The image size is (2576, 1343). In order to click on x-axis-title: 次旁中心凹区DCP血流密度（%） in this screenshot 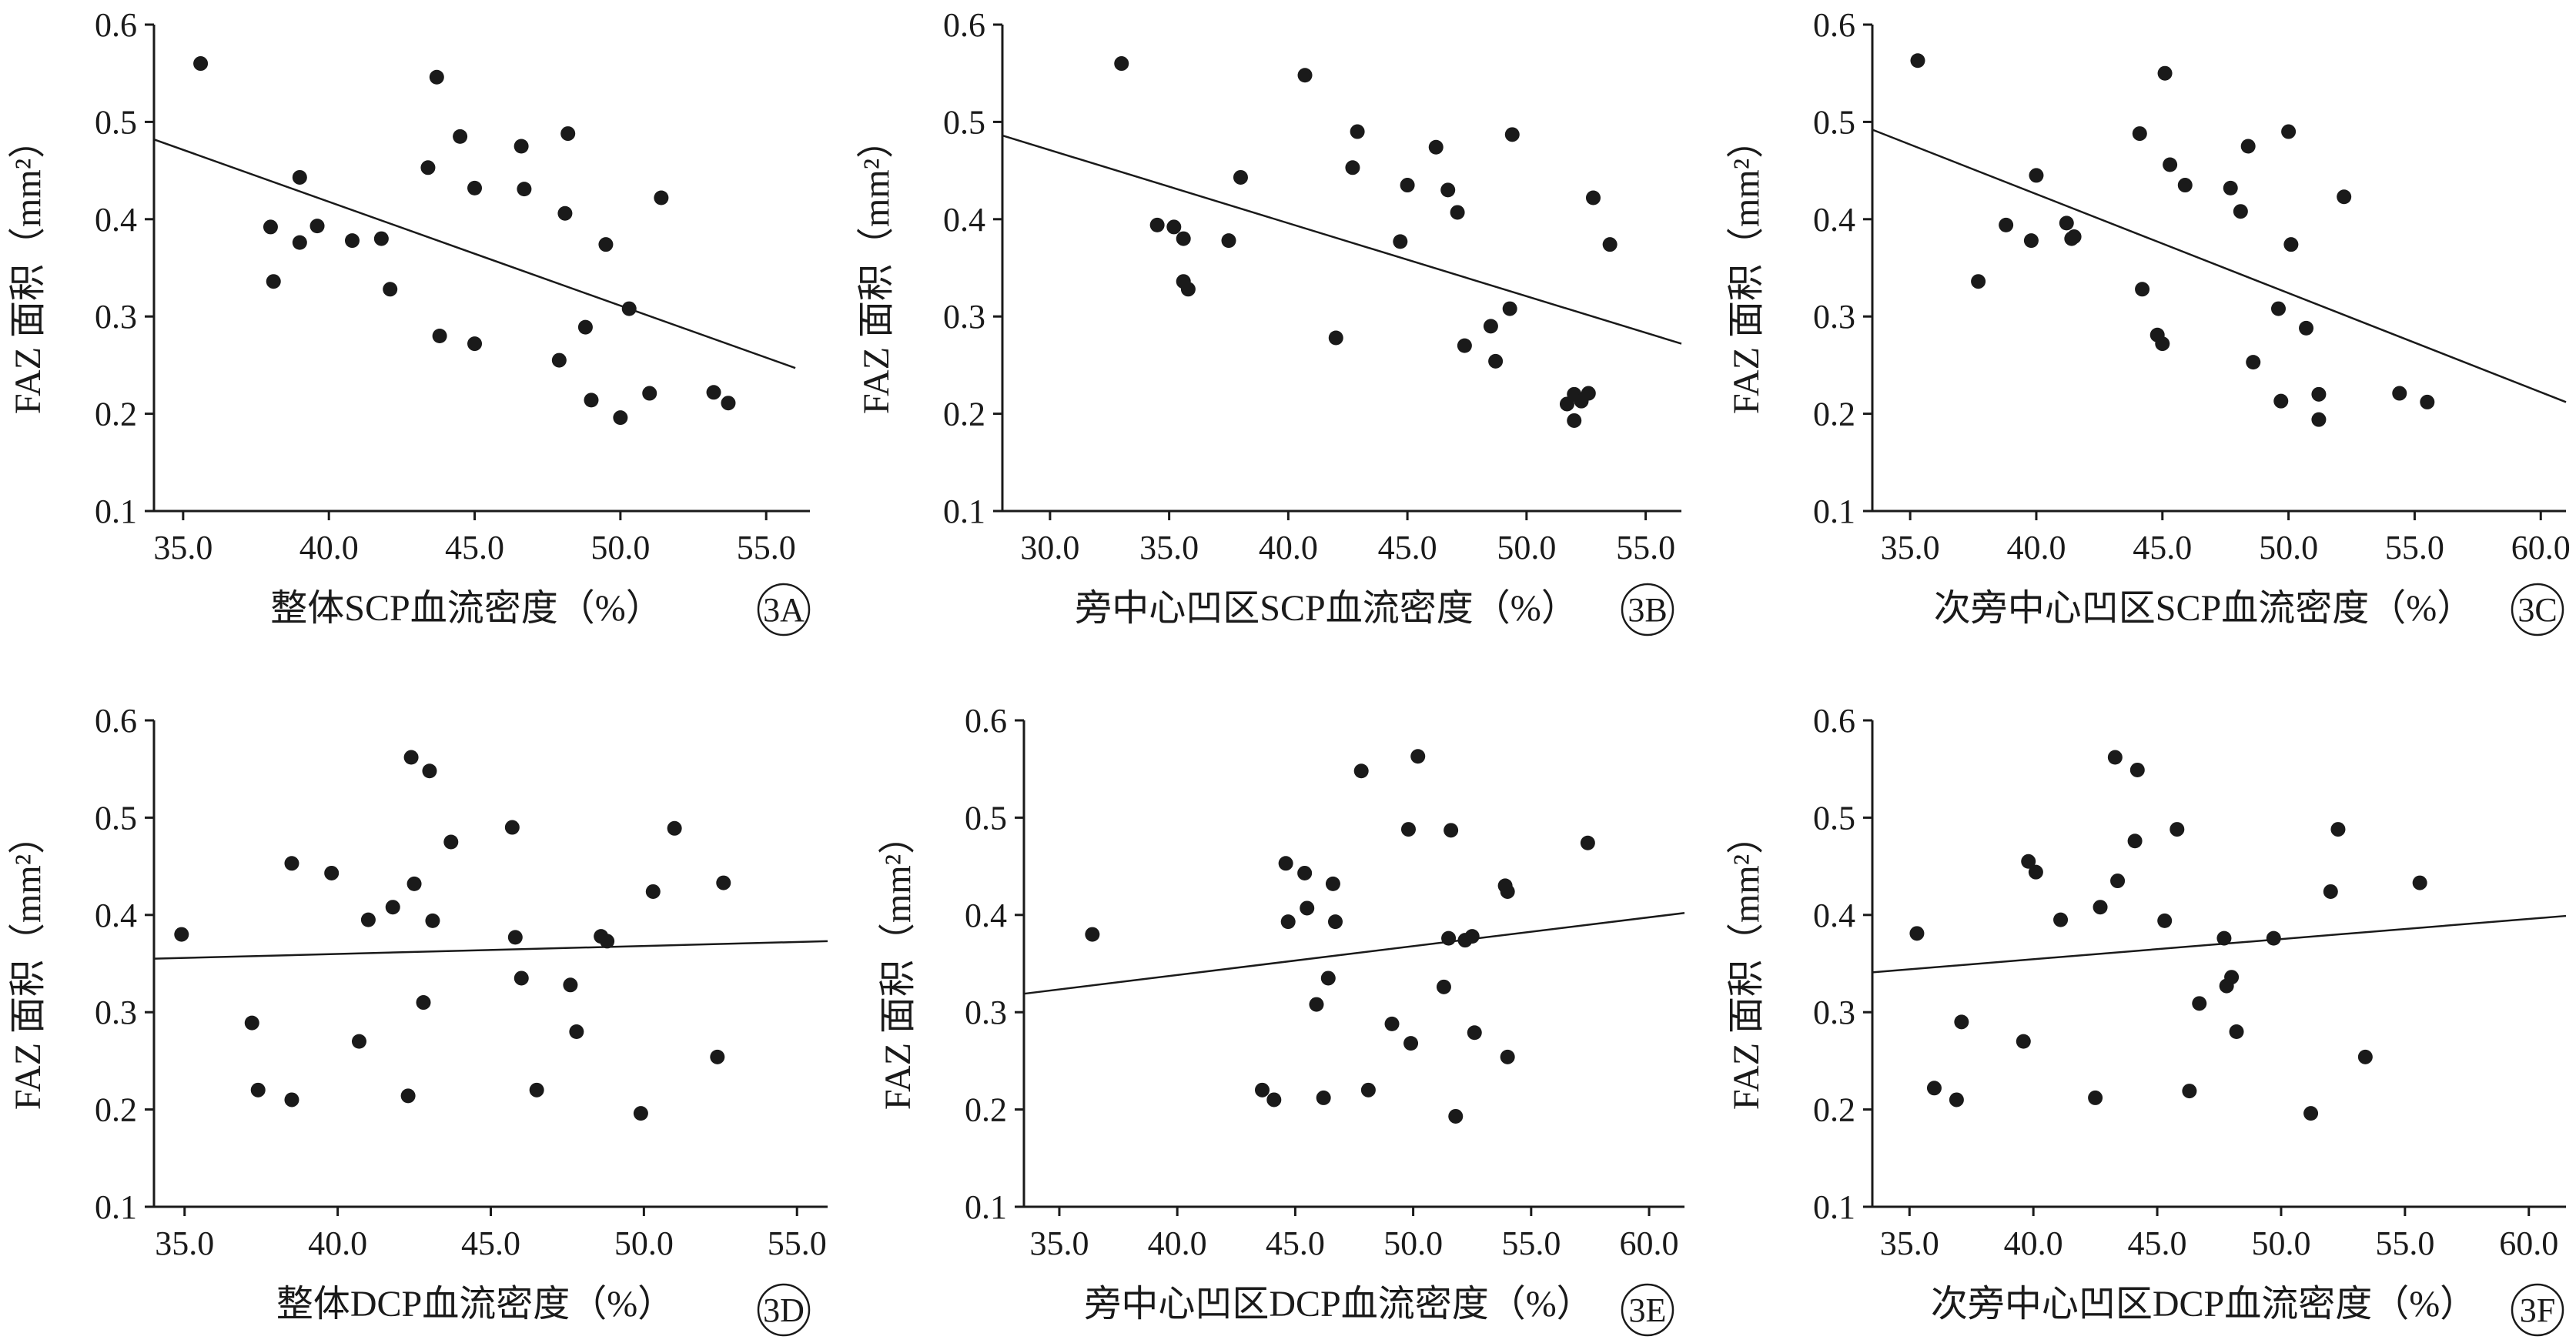, I will do `click(2204, 1304)`.